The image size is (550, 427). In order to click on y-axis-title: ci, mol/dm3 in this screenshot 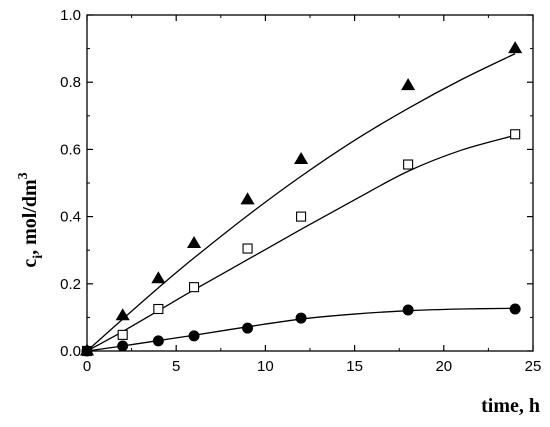, I will do `click(31, 219)`.